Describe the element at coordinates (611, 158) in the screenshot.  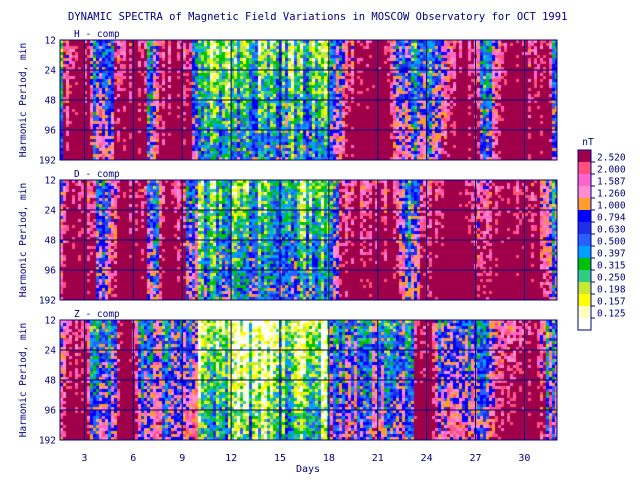
I see `colorbar-level-label: 2.520` at that location.